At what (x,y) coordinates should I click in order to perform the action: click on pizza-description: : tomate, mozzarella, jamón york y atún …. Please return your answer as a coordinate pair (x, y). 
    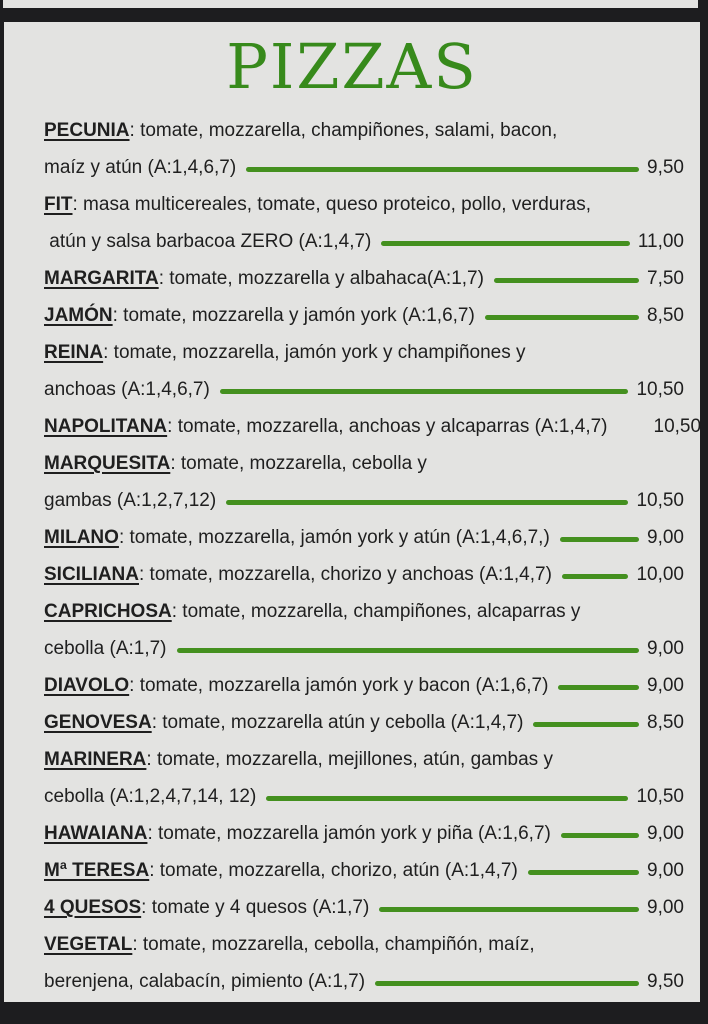
    Looking at the image, I should click on (334, 537).